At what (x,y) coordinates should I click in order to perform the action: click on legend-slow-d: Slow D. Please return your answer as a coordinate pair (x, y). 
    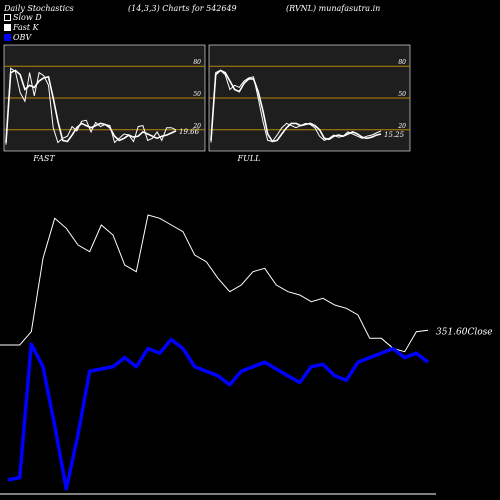
    Looking at the image, I should click on (23, 17).